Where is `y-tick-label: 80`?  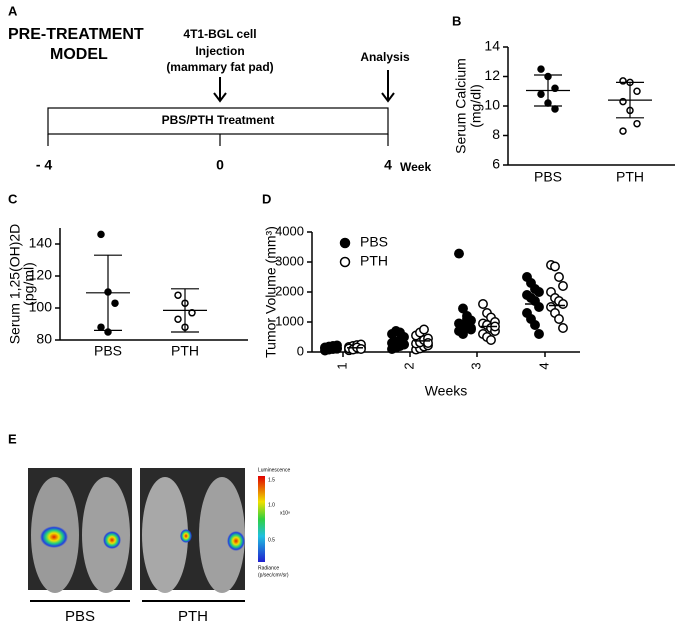 y-tick-label: 80 is located at coordinates (44, 339).